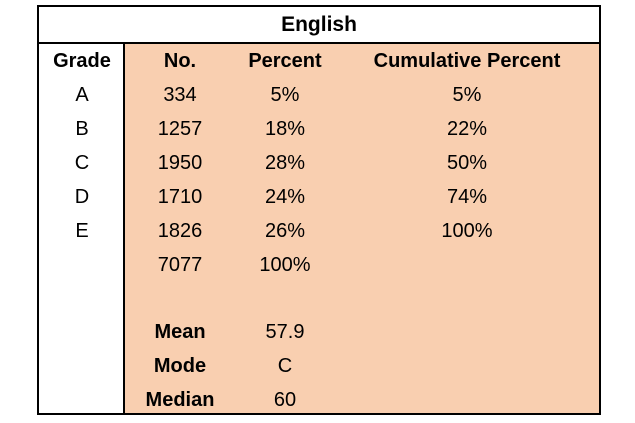 The width and height of the screenshot is (635, 423). I want to click on table-row-no: 1710, so click(180, 197).